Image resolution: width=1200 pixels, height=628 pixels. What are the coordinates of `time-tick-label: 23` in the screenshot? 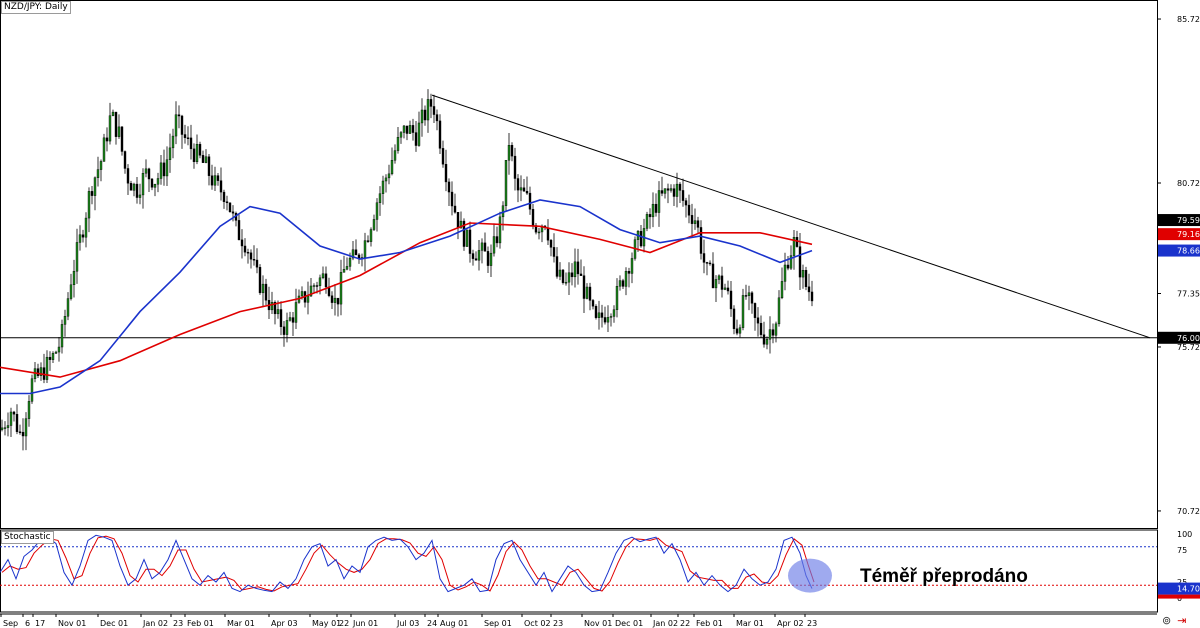 It's located at (812, 623).